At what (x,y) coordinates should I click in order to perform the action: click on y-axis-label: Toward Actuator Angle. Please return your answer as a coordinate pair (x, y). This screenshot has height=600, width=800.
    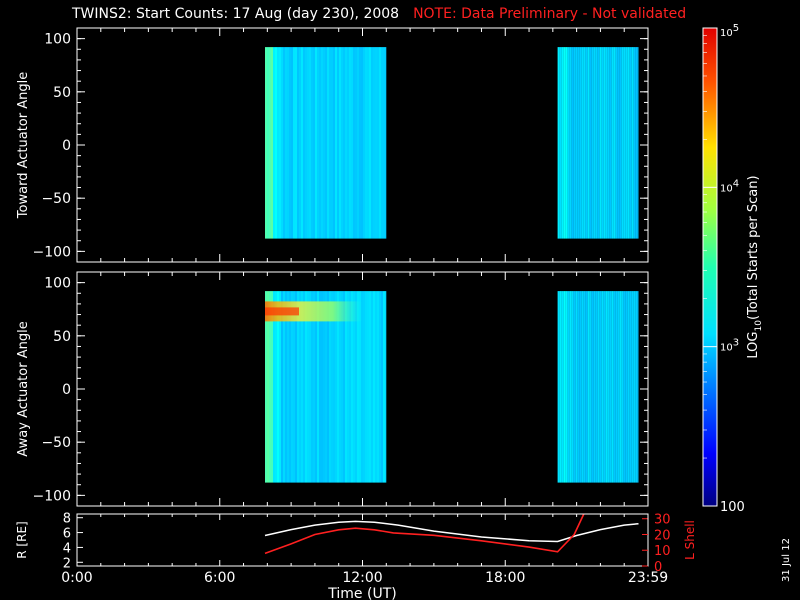
    Looking at the image, I should click on (23, 145).